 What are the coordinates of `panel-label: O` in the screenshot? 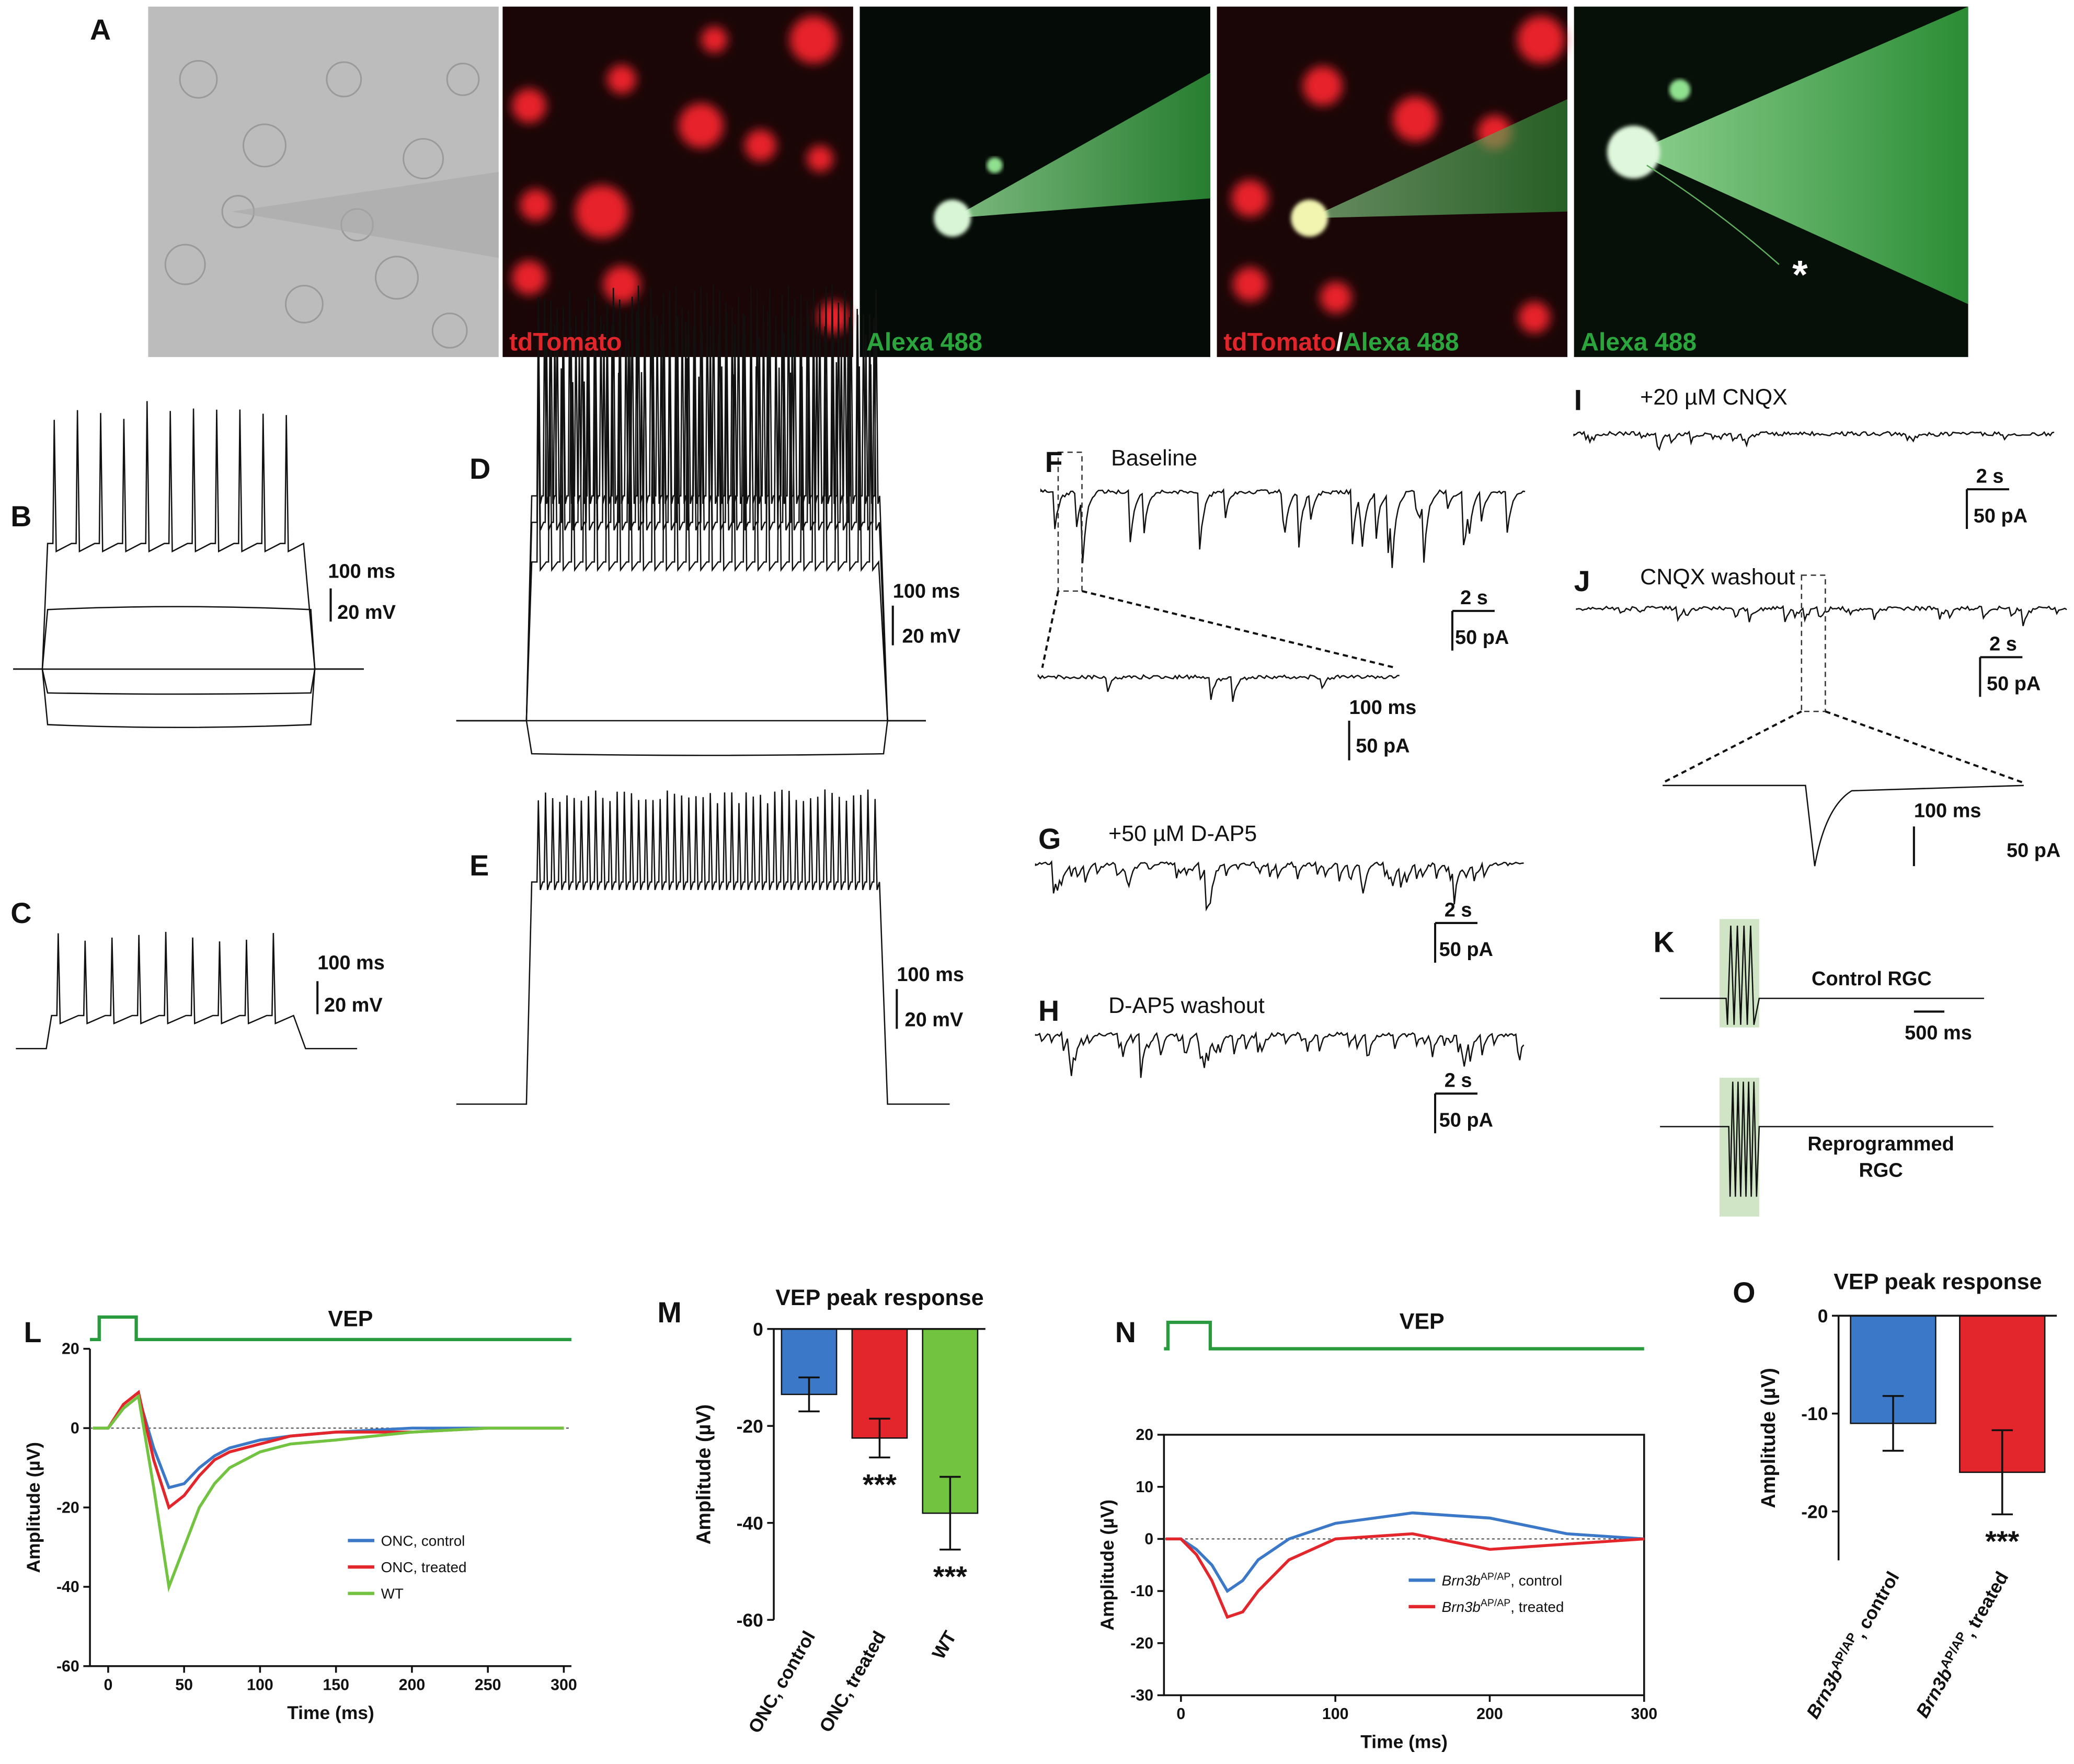 It's located at (1744, 1292).